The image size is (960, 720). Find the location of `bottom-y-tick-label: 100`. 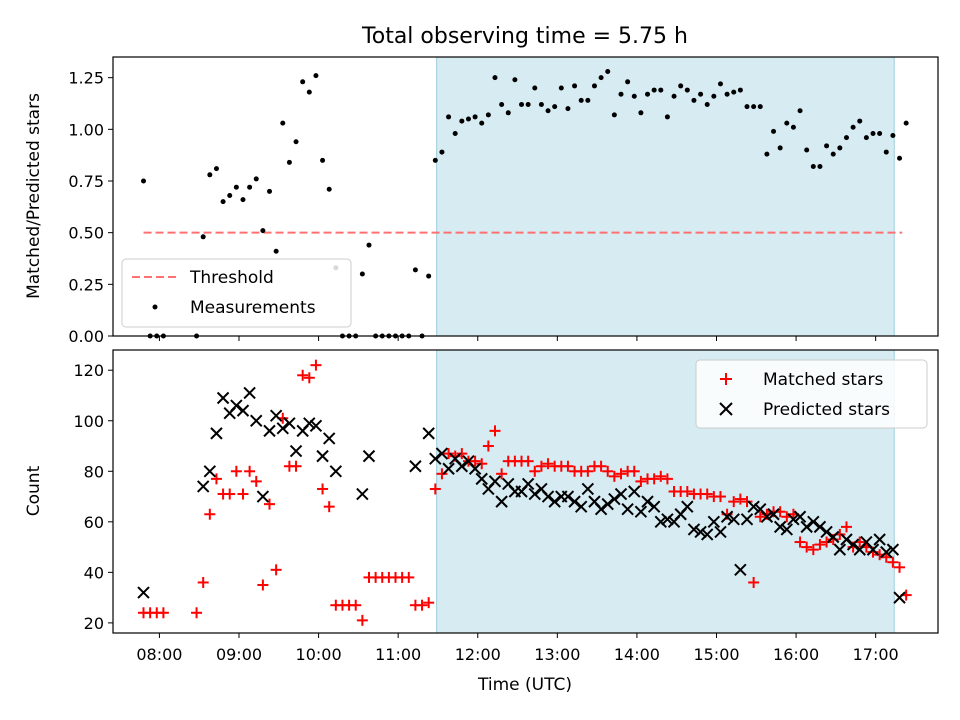

bottom-y-tick-label: 100 is located at coordinates (88, 421).